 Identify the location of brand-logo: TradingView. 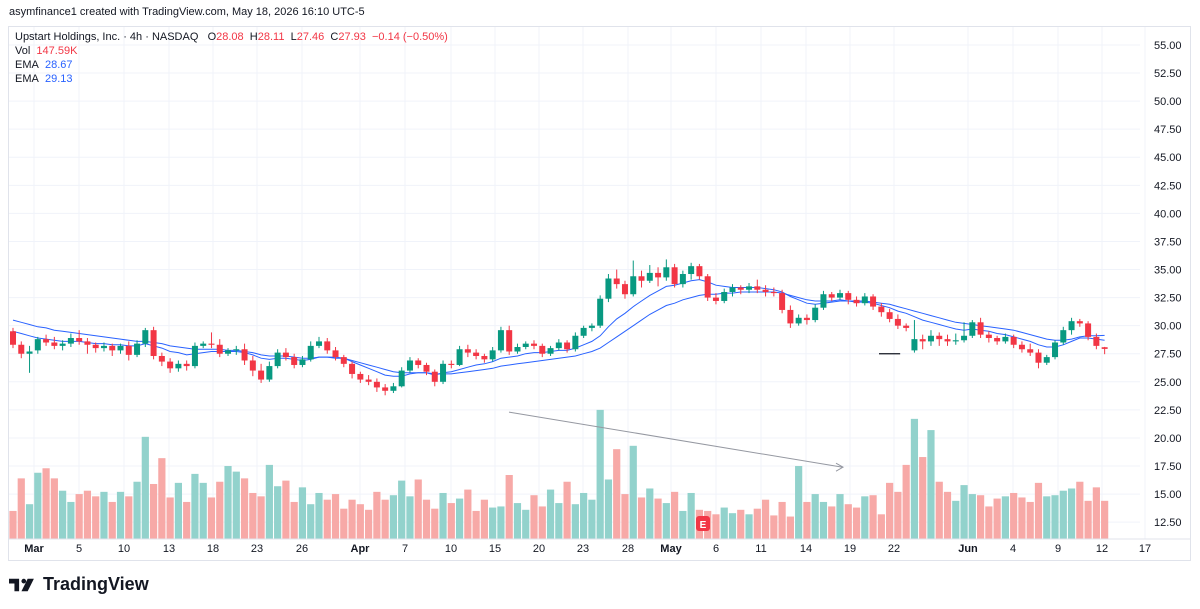
(79, 584).